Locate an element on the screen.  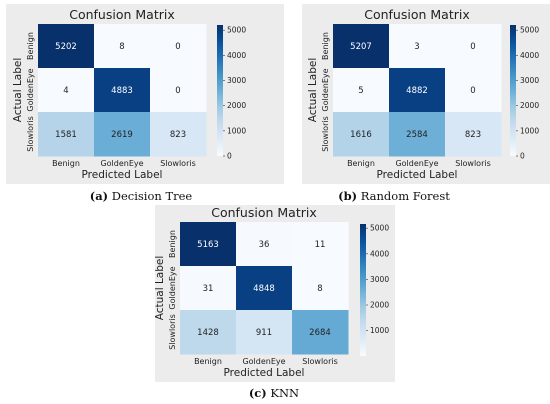
cell-value-label: 4882 is located at coordinates (417, 91).